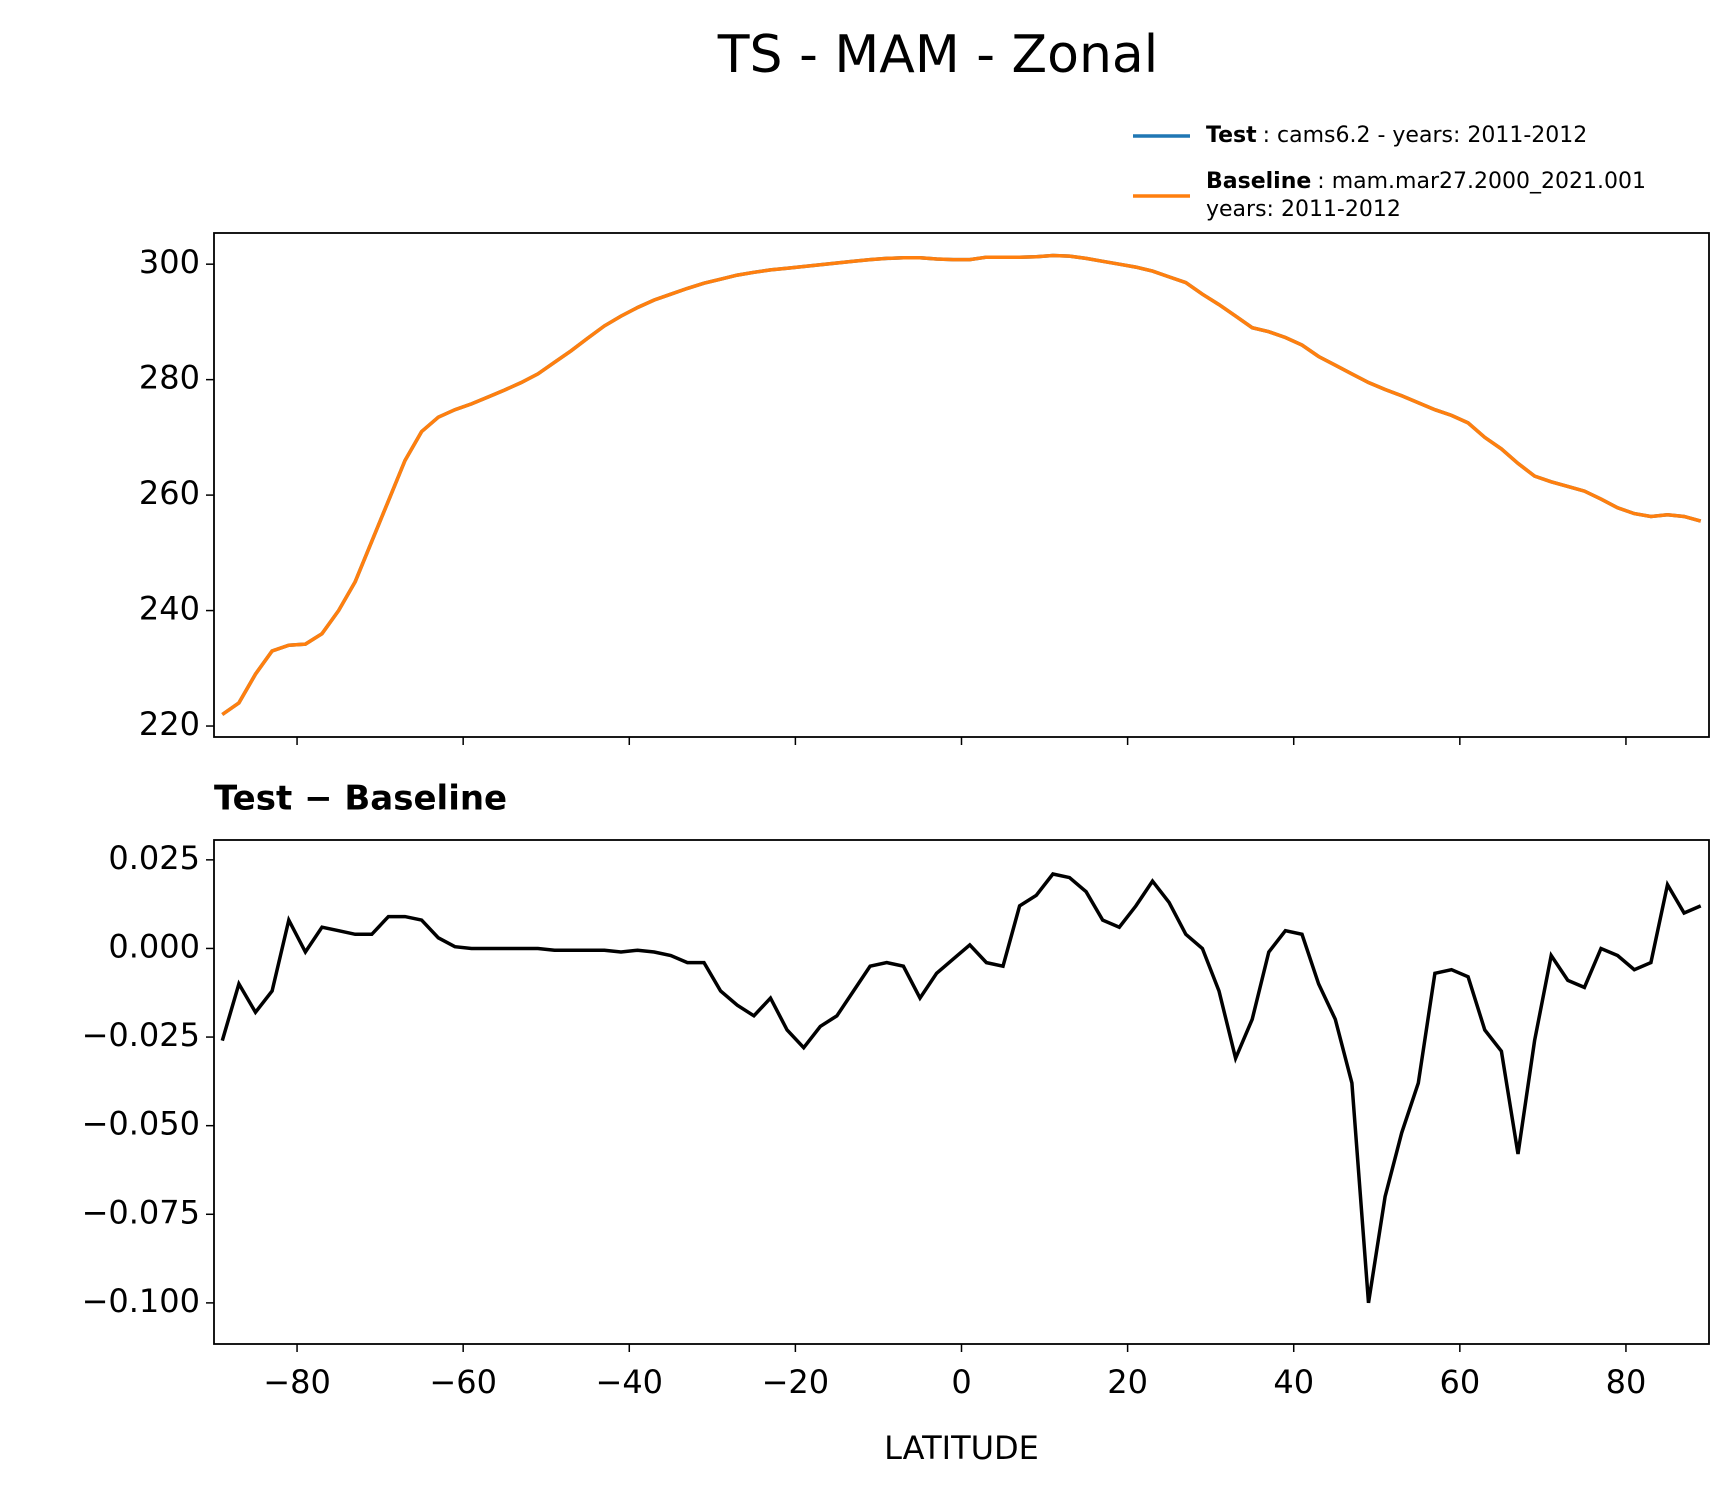 The height and width of the screenshot is (1500, 1731). What do you see at coordinates (1231, 135) in the screenshot?
I see `legend-name: Test` at bounding box center [1231, 135].